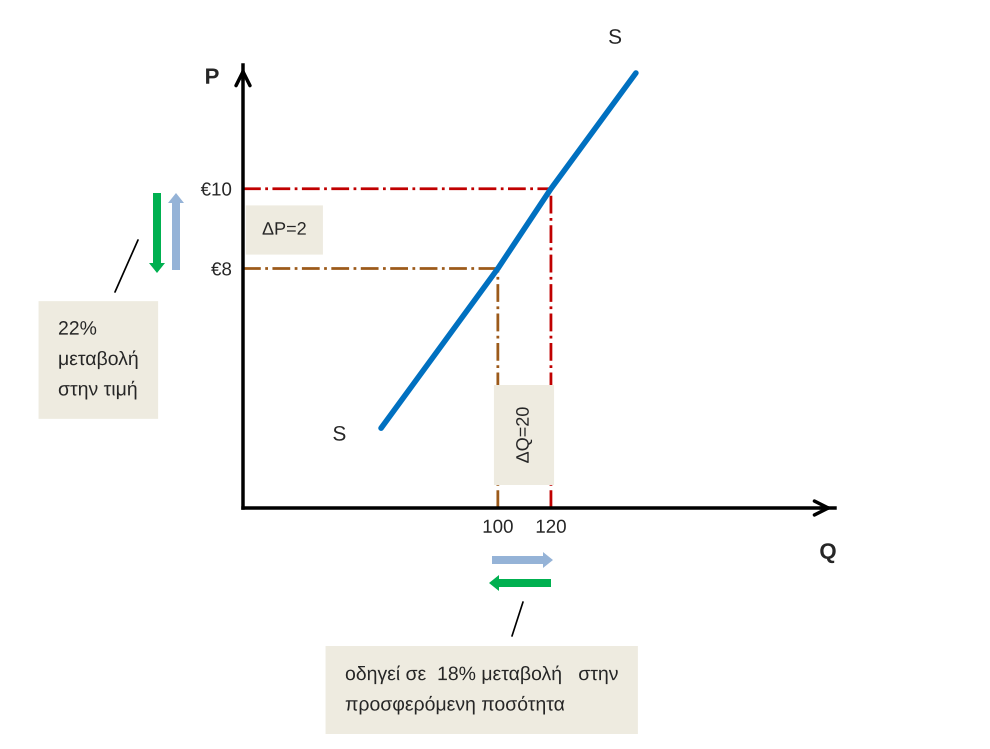 This screenshot has height=749, width=990. Describe the element at coordinates (98, 360) in the screenshot. I see `text: 22% μεταβολή στην τιμή` at that location.